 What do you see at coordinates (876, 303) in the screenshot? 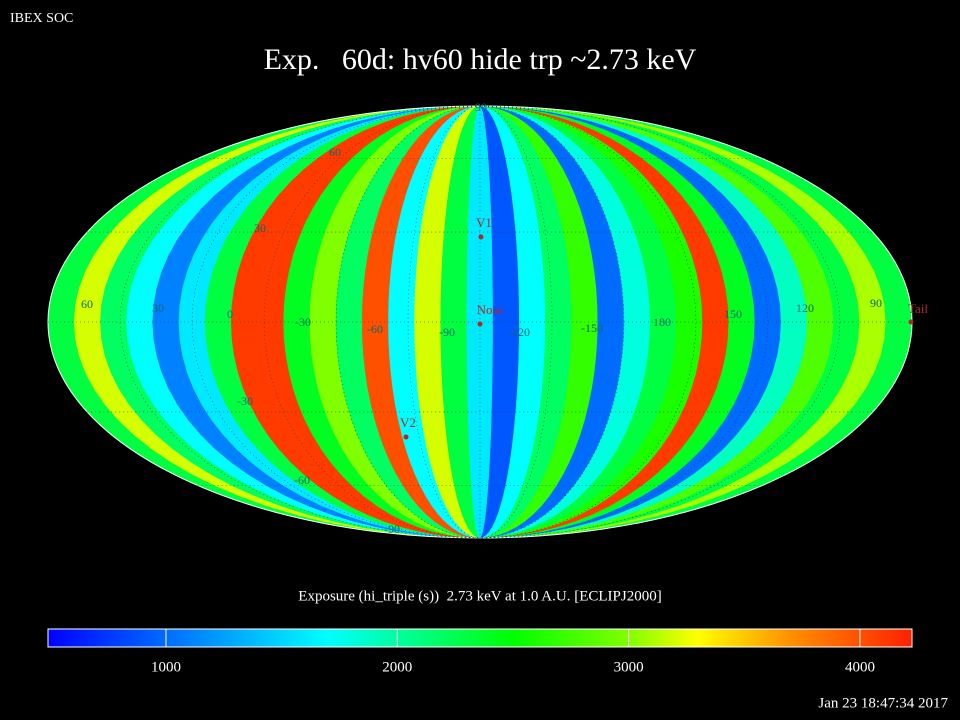
I see `lon-label: 90` at bounding box center [876, 303].